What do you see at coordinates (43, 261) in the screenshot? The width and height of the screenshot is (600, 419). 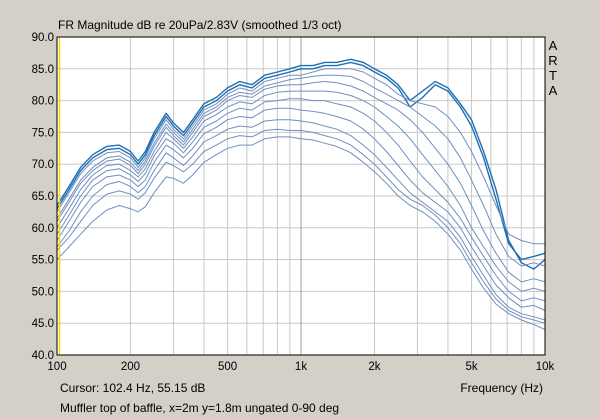 I see `y-tick-label: 55.0` at bounding box center [43, 261].